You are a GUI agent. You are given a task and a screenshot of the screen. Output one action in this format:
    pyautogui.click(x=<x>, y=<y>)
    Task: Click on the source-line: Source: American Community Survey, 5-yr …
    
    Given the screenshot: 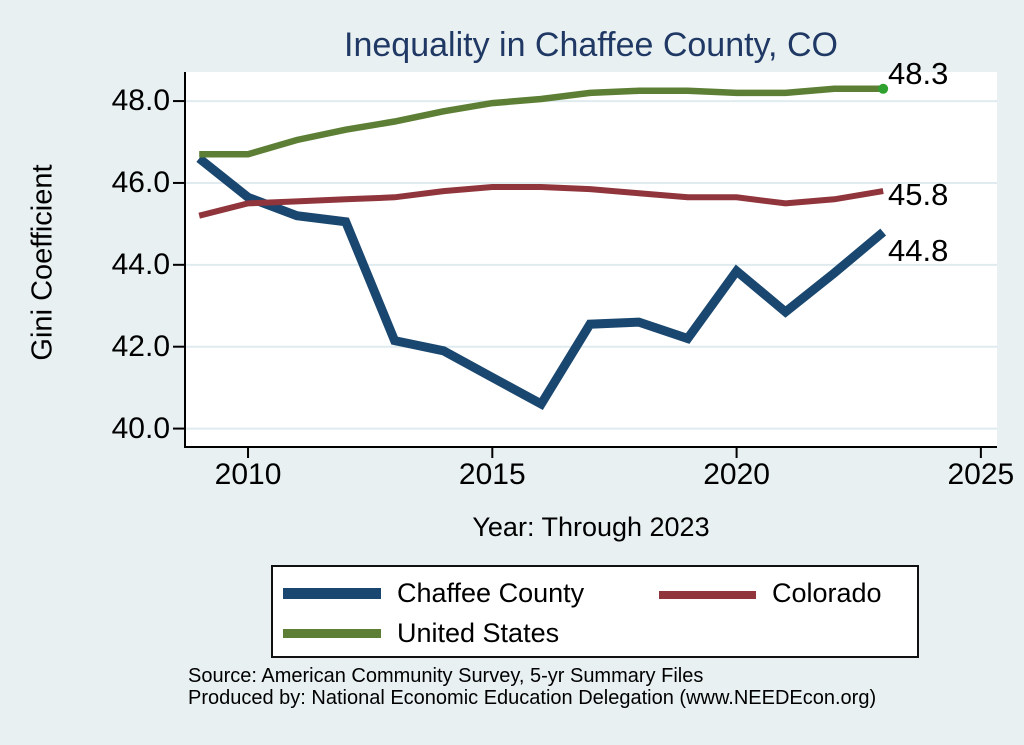 What is the action you would take?
    pyautogui.click(x=446, y=676)
    